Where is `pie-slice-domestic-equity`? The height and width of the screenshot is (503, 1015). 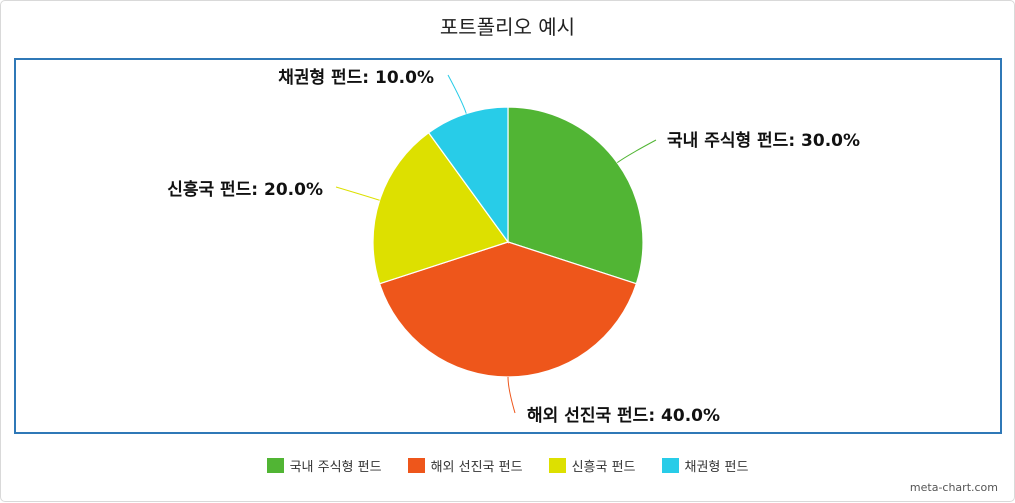 pie-slice-domestic-equity is located at coordinates (575, 195).